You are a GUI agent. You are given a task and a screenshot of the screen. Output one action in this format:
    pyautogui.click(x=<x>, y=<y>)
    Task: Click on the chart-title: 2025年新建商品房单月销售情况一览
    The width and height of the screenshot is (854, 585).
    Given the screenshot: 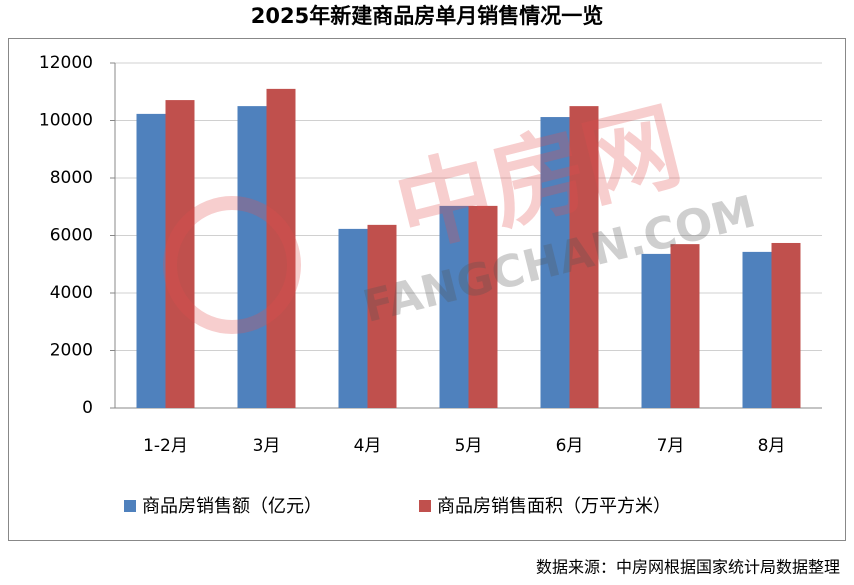 What is the action you would take?
    pyautogui.click(x=427, y=16)
    